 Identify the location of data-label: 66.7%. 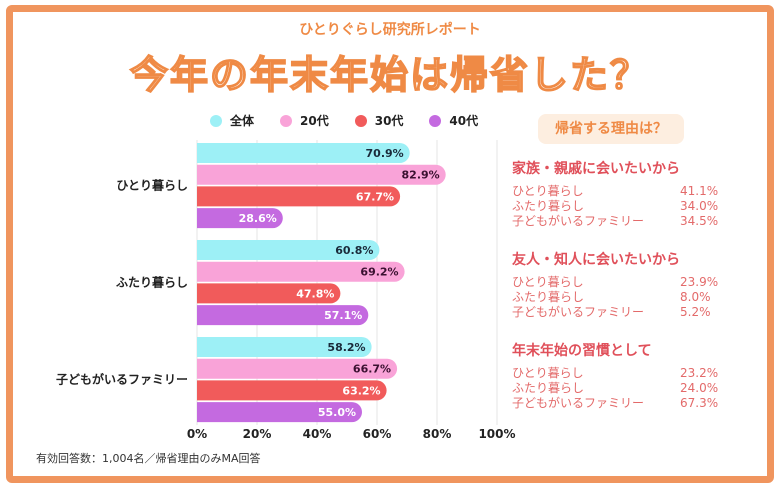
(372, 369).